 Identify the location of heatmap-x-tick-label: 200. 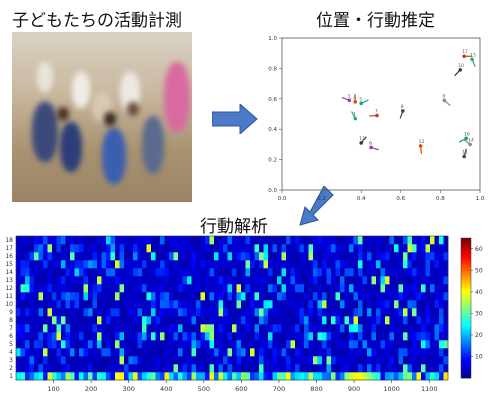
(91, 389).